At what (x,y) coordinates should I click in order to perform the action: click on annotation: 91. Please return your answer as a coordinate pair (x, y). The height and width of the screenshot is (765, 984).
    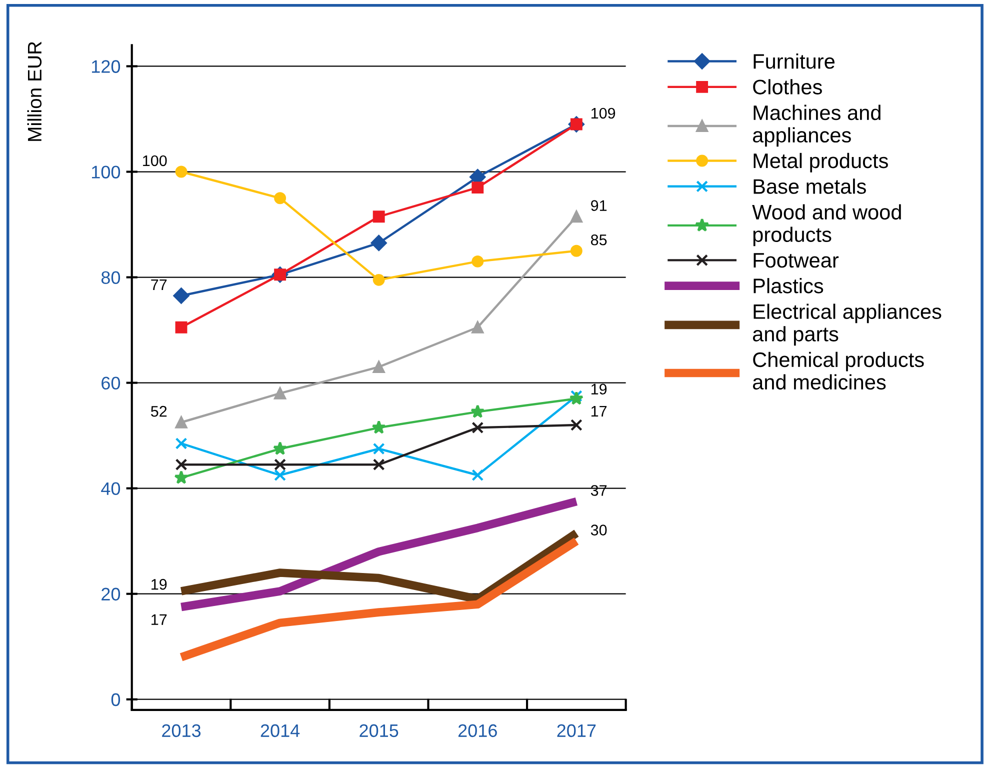
    Looking at the image, I should click on (599, 205).